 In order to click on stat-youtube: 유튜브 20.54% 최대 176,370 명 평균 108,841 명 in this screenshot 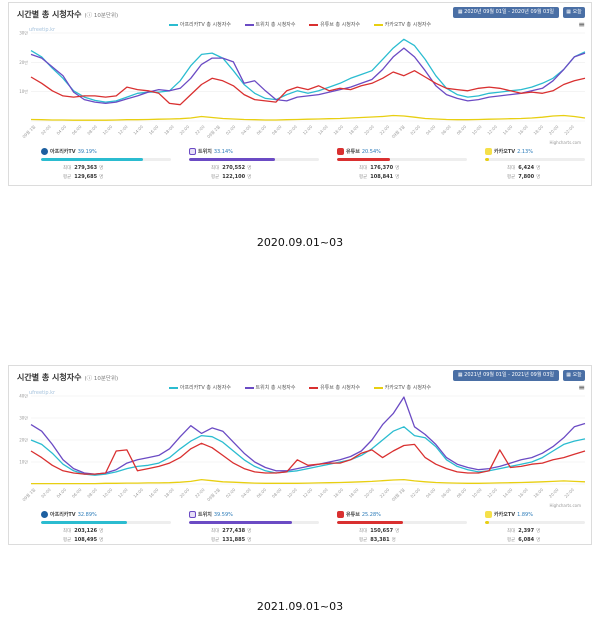, I will do `click(402, 165)`.